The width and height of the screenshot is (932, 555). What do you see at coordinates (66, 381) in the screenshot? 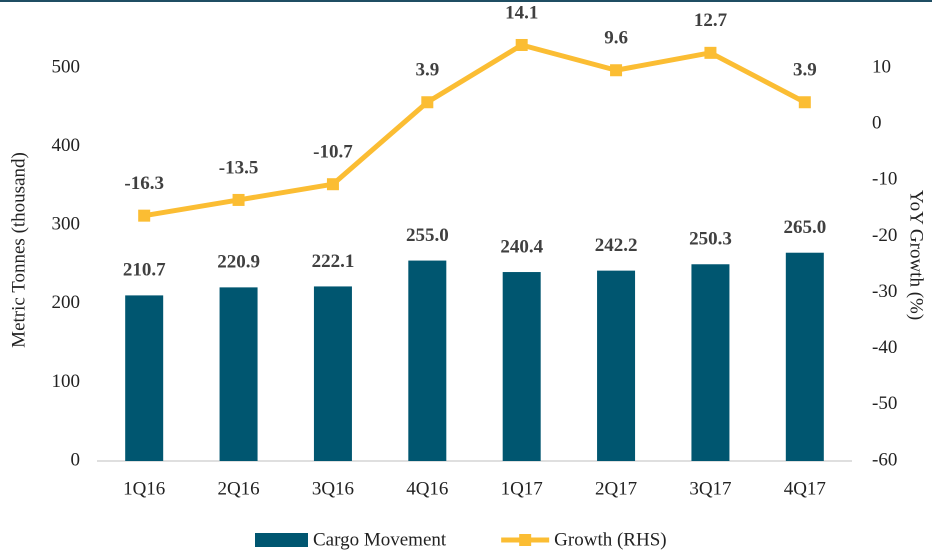
I see `y-tick-label: 100` at bounding box center [66, 381].